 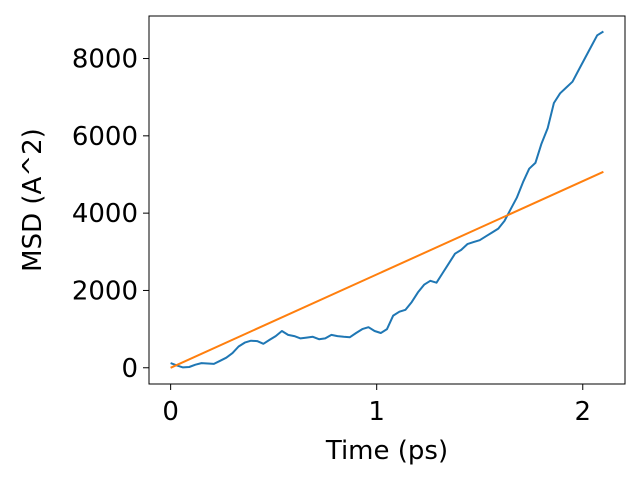 What do you see at coordinates (129, 369) in the screenshot?
I see `y-tick-label: 0` at bounding box center [129, 369].